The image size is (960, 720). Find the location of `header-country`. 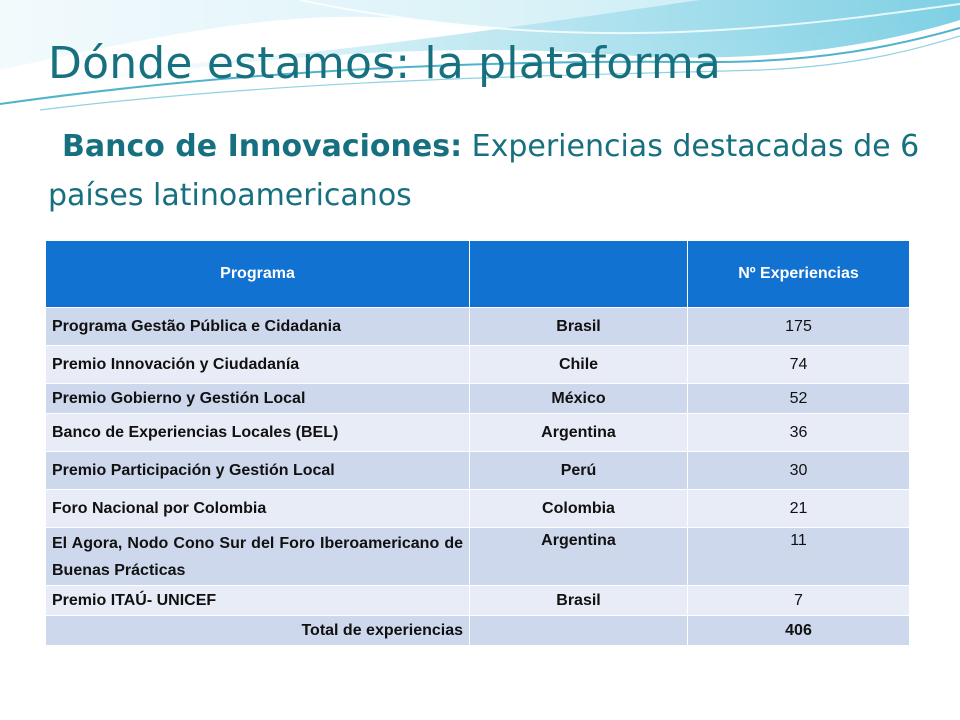

header-country is located at coordinates (578, 274).